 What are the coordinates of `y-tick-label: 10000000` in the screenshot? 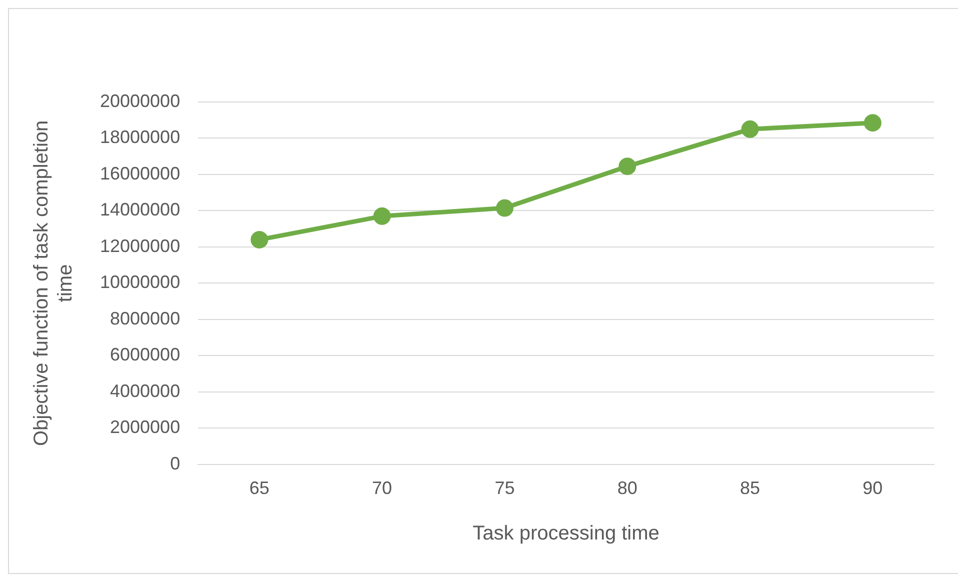 It's located at (140, 282).